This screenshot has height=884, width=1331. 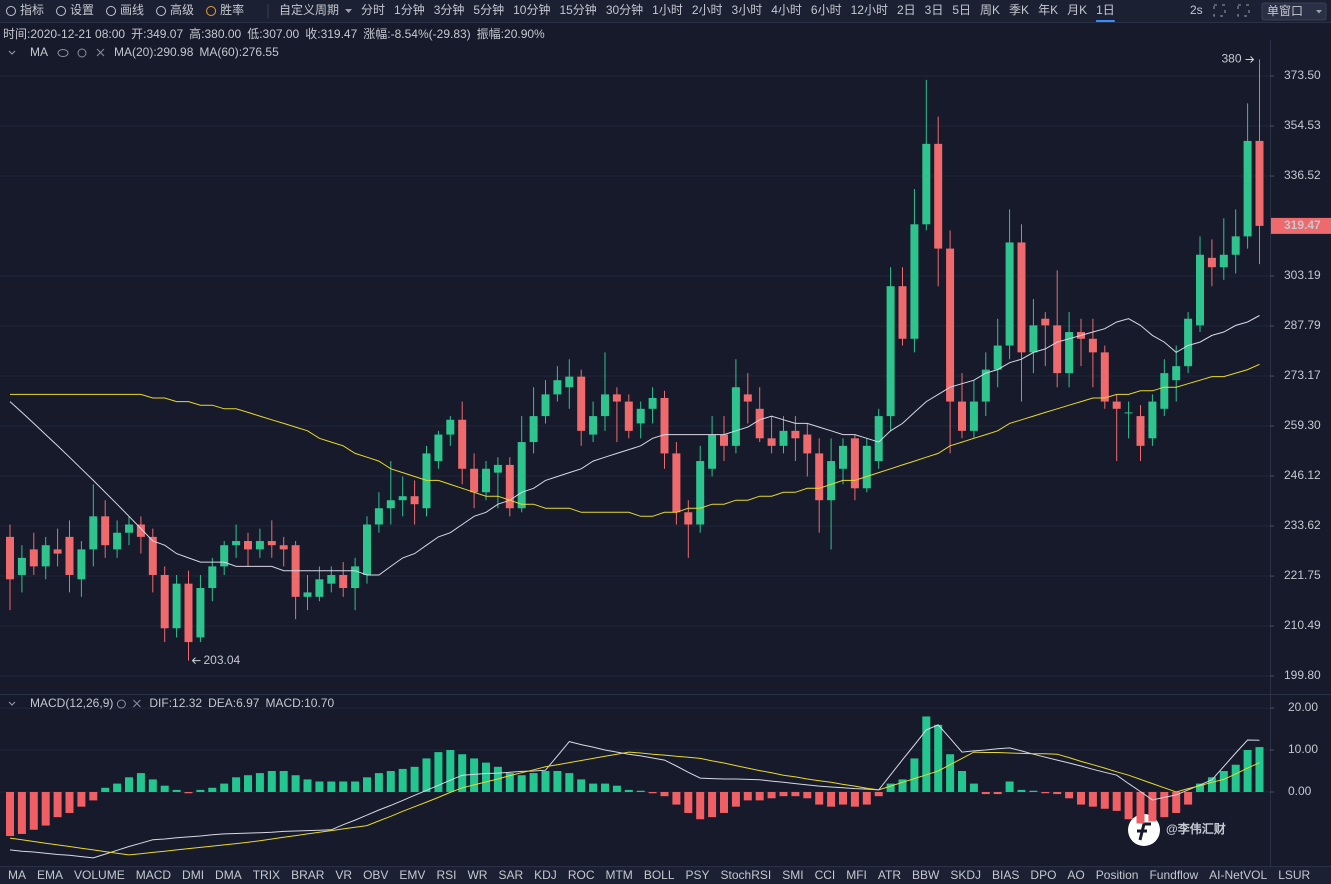 I want to click on tool-button: 画线, so click(x=132, y=10).